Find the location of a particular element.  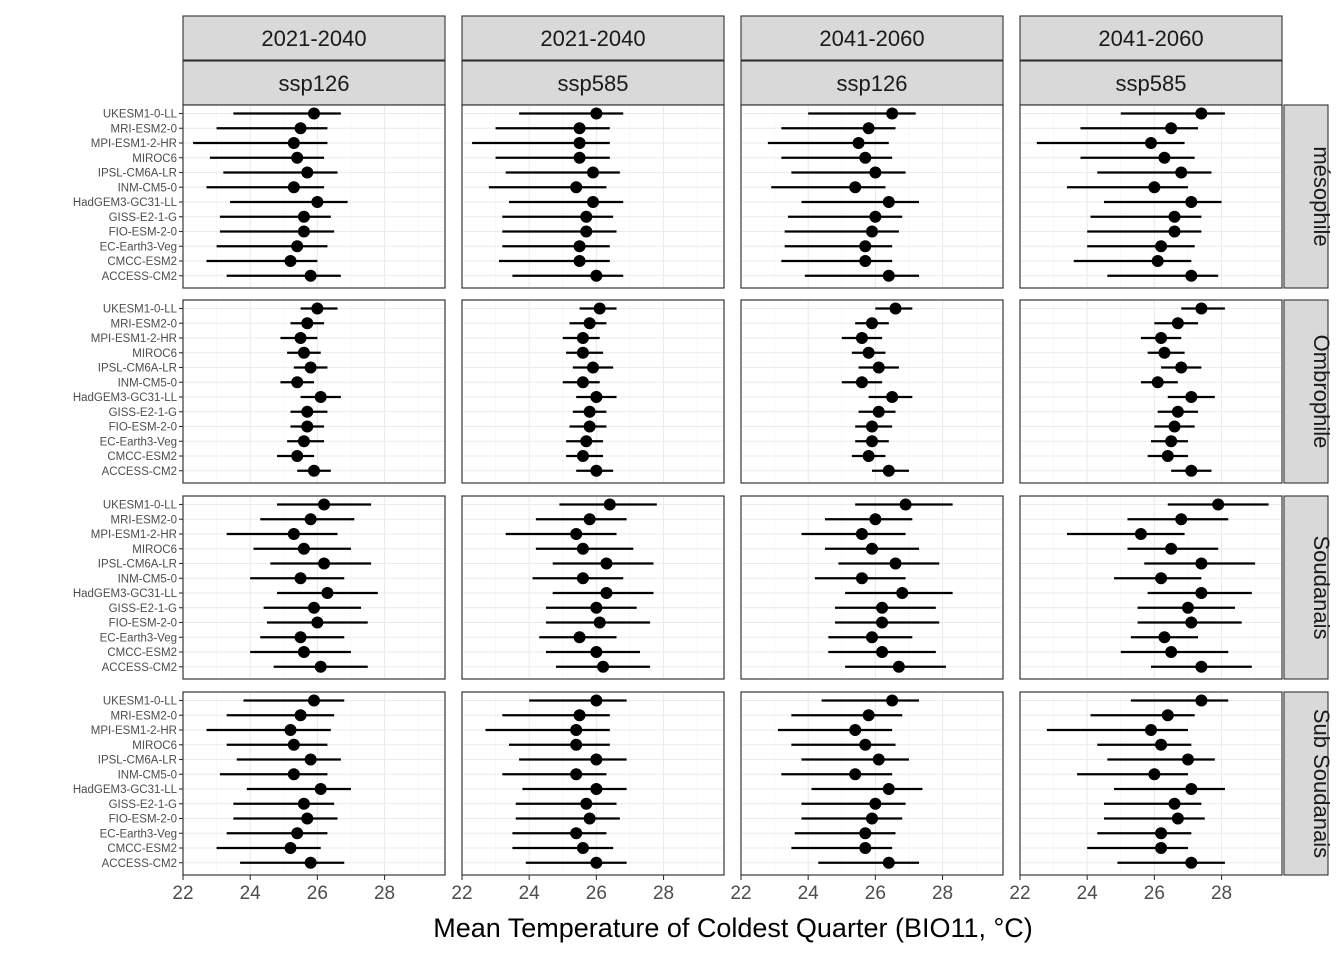

y-tick-label: CMCC-ESM2 is located at coordinates (142, 849).